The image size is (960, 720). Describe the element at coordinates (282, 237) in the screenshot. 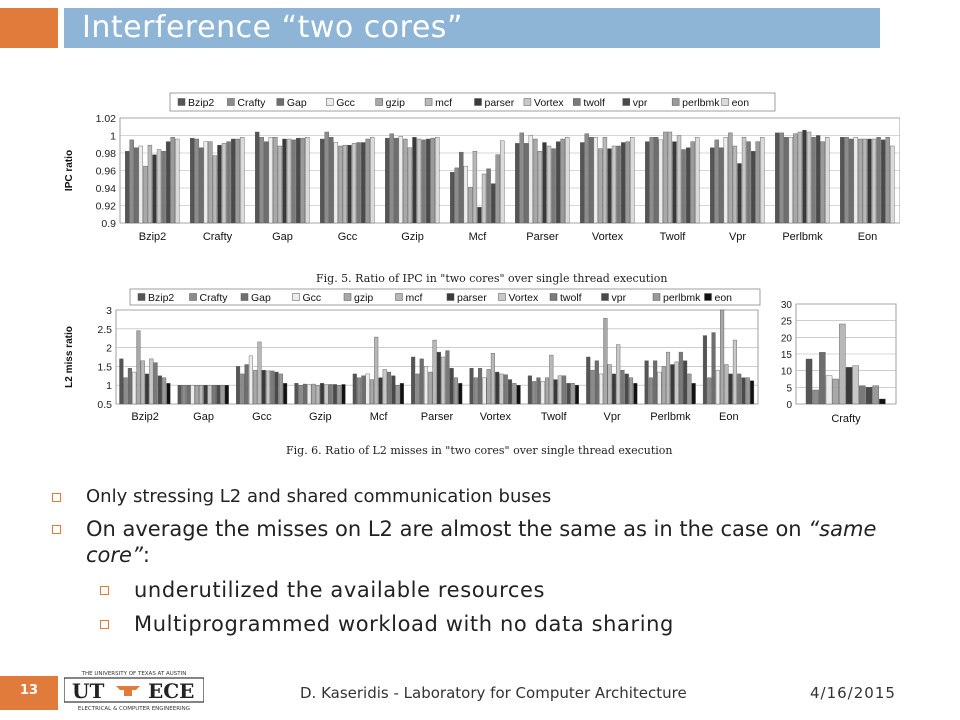

I see `x-category-label: Gap` at that location.